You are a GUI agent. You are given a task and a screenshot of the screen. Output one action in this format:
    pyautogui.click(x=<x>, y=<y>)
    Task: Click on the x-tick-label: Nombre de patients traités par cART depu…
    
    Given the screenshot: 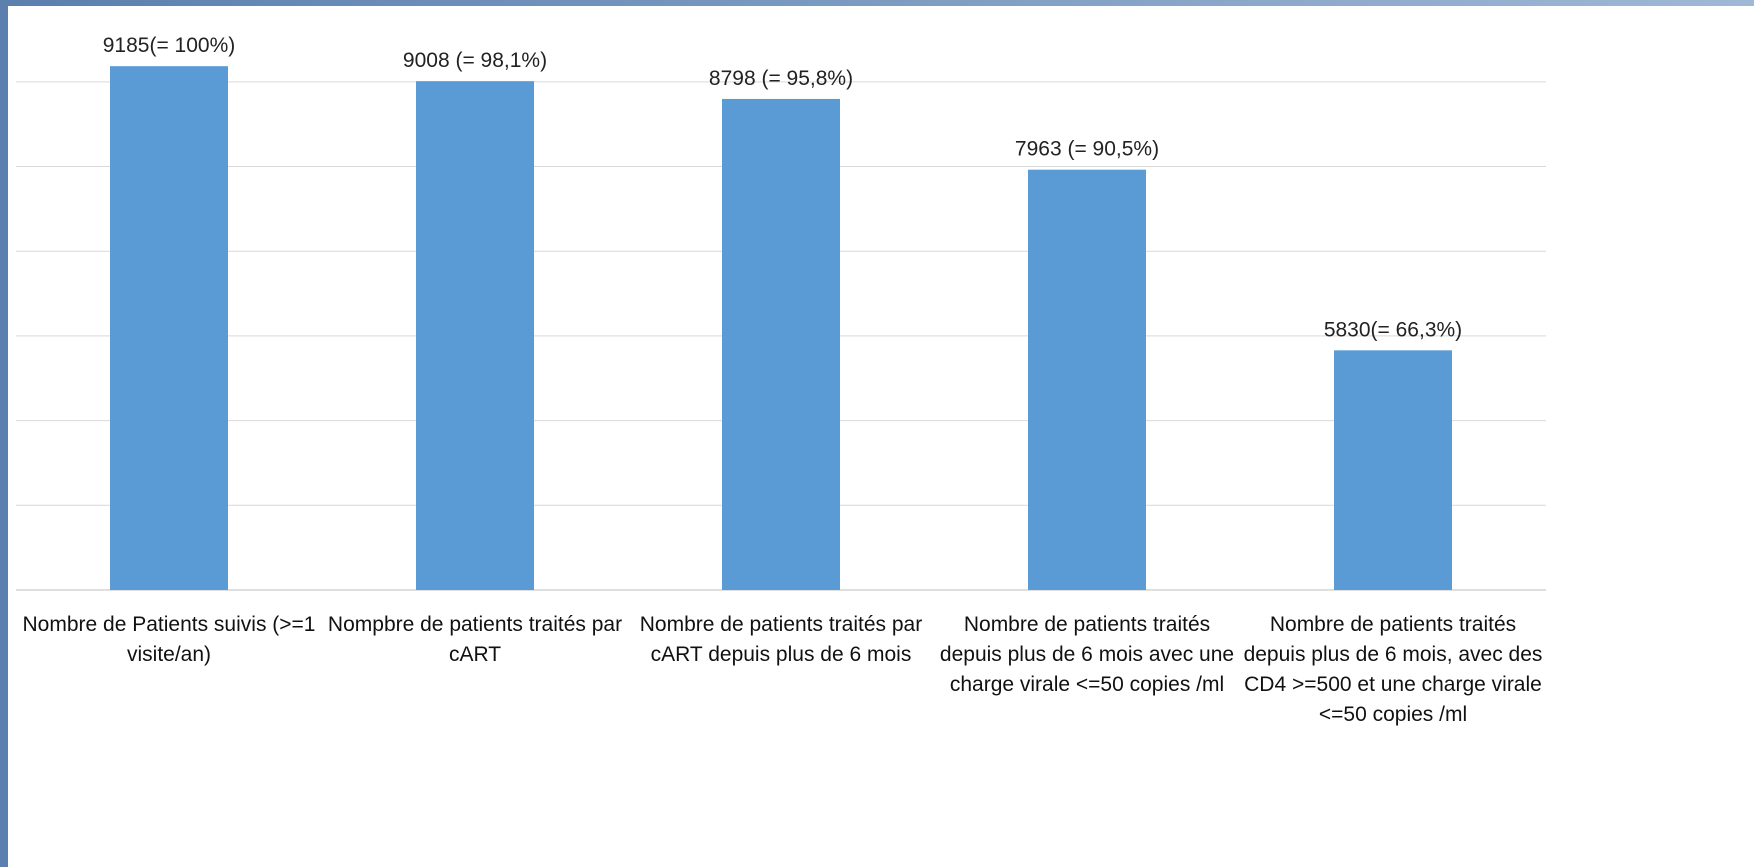 What is the action you would take?
    pyautogui.click(x=781, y=639)
    